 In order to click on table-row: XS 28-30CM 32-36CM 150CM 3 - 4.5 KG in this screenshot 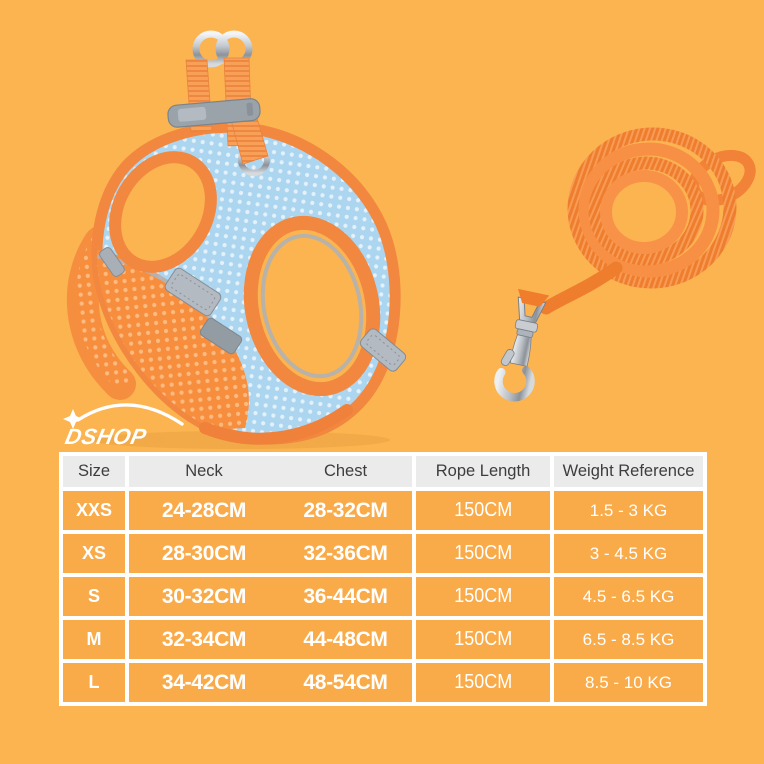, I will do `click(383, 553)`.